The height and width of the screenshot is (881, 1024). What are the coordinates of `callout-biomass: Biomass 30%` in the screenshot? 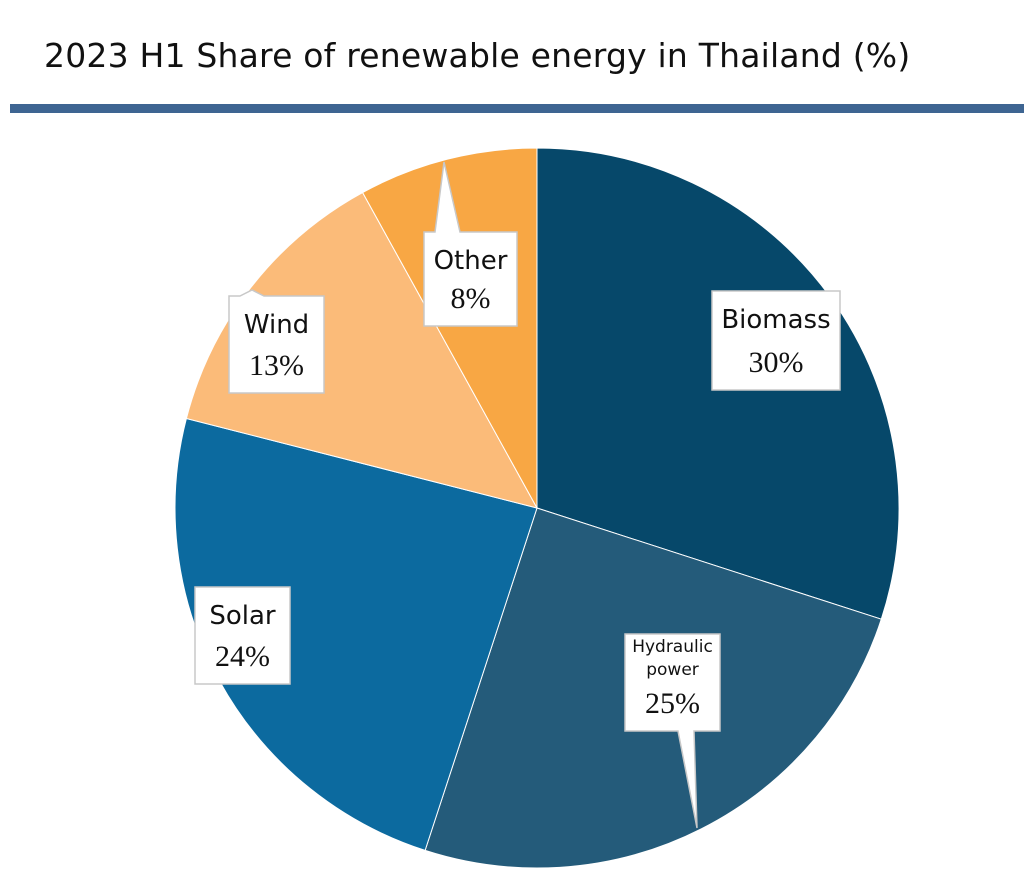 It's located at (776, 340).